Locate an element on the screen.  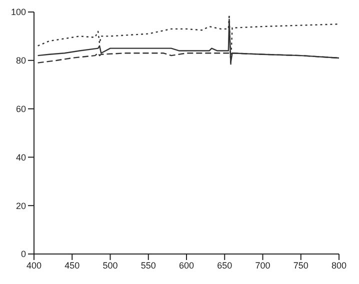
x-tick-label: 450 is located at coordinates (72, 265).